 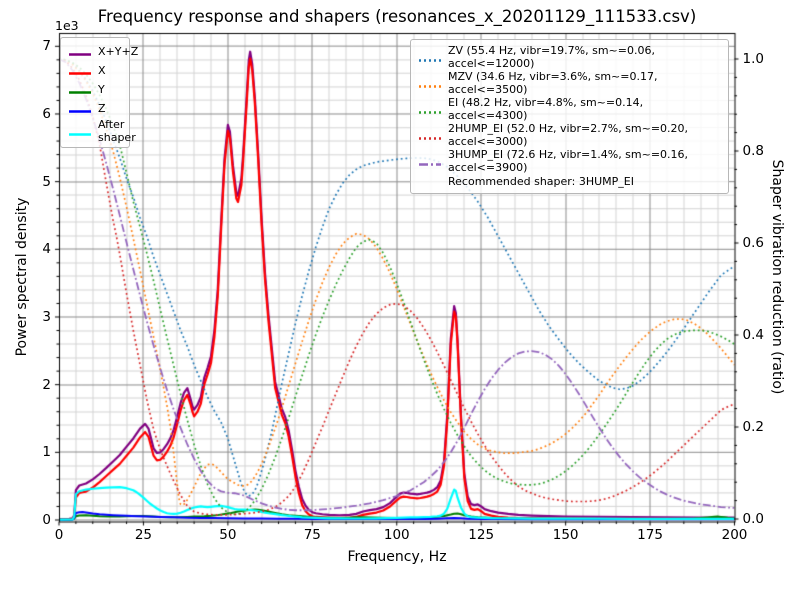 What do you see at coordinates (46, 452) in the screenshot?
I see `y-left-tick-label: 1` at bounding box center [46, 452].